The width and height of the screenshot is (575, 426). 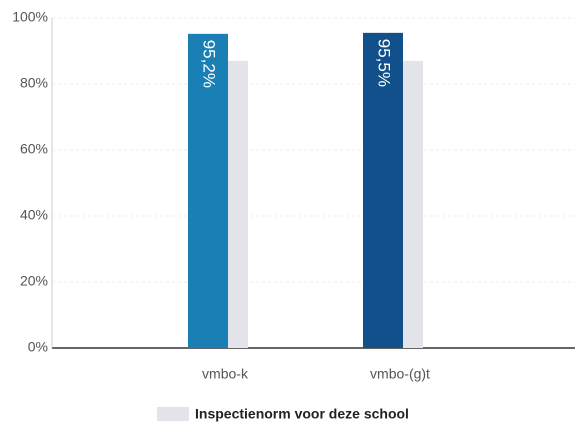 I want to click on legend-swatch, so click(x=173, y=414).